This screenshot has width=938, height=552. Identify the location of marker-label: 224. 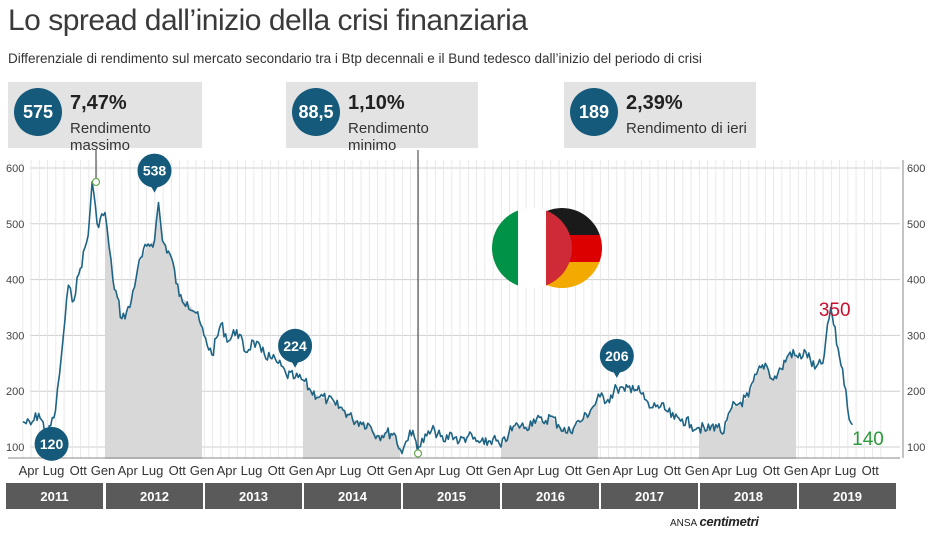
(295, 346).